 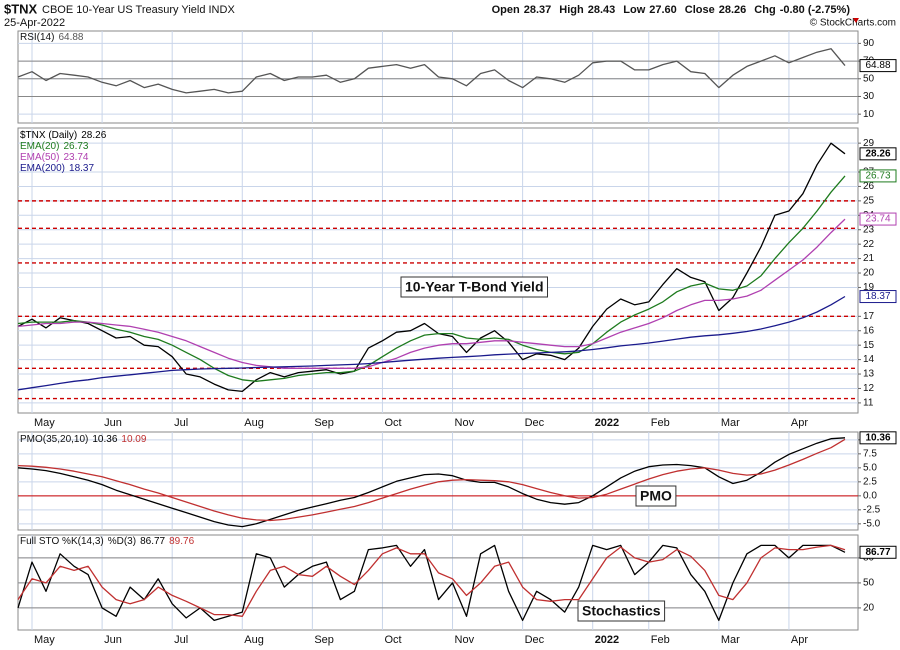 What do you see at coordinates (869, 388) in the screenshot?
I see `y-tick-label: 12` at bounding box center [869, 388].